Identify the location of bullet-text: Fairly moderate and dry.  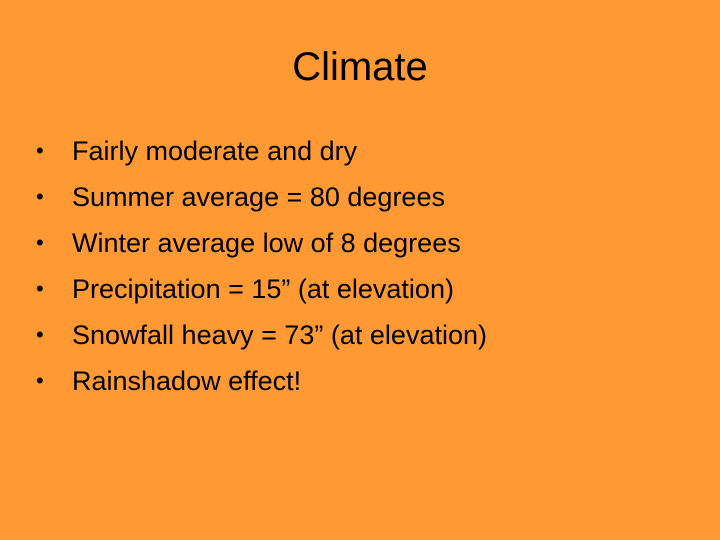
(215, 151).